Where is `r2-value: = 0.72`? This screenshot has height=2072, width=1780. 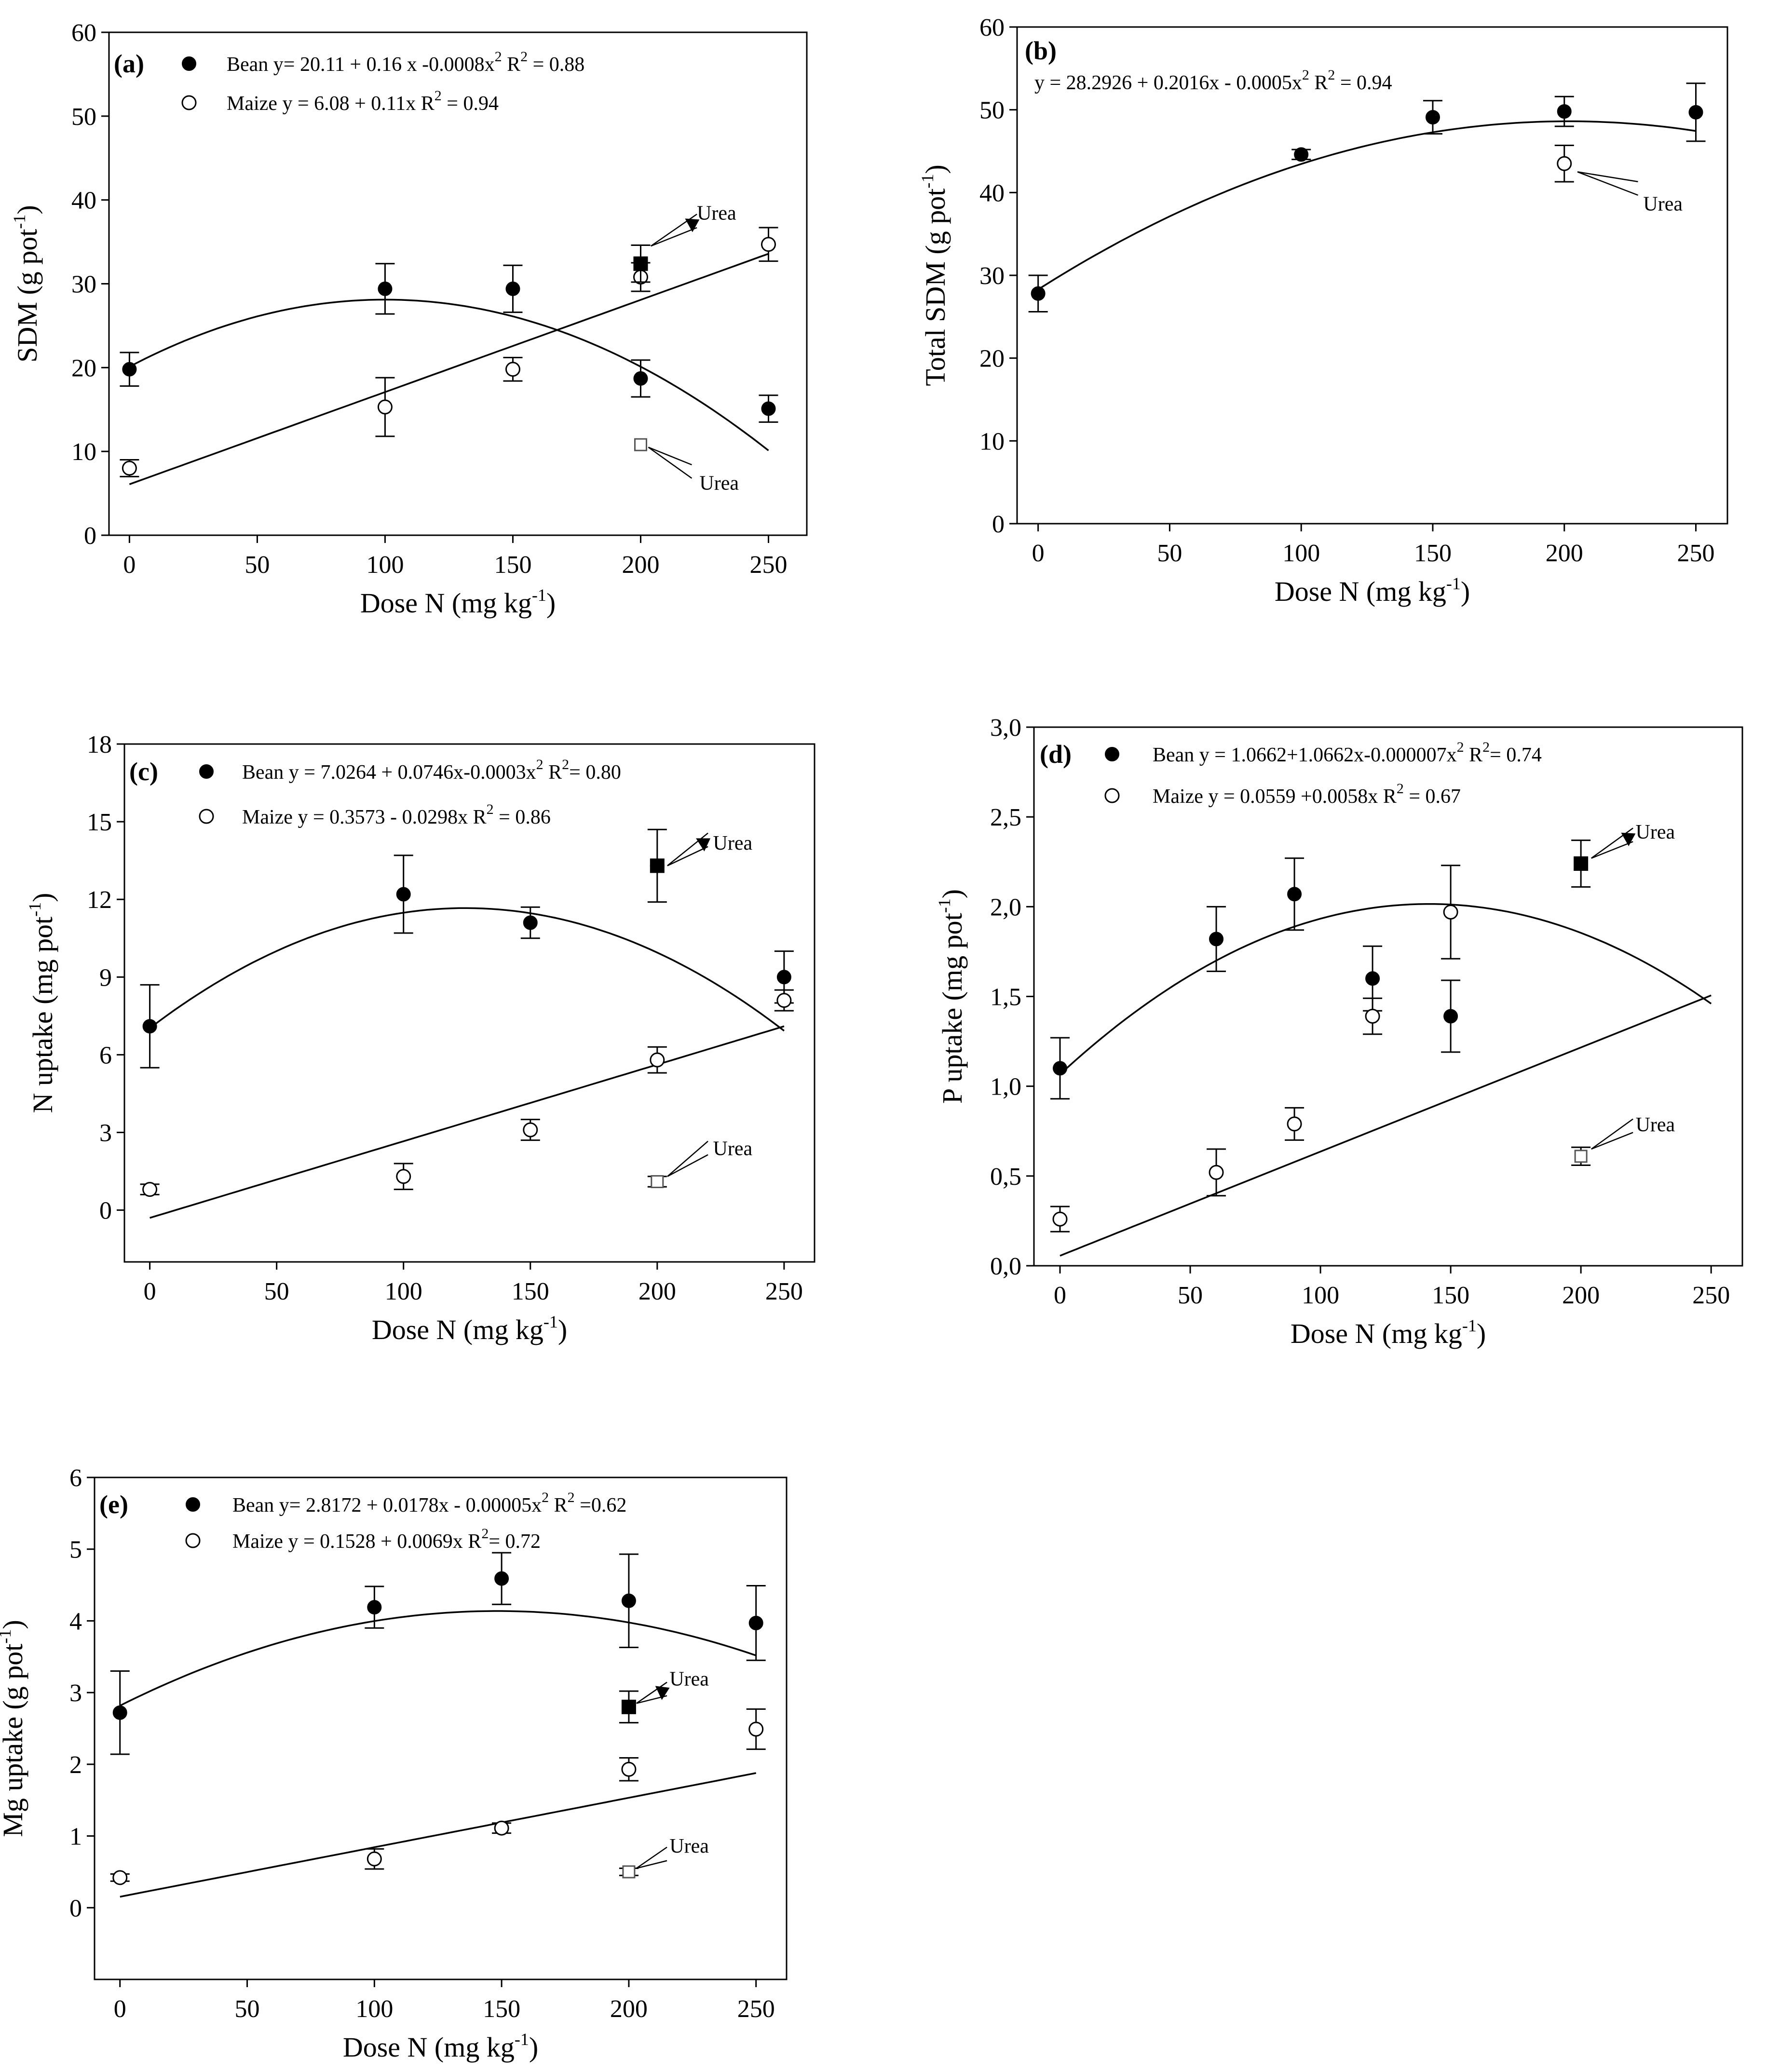
r2-value: = 0.72 is located at coordinates (515, 1541).